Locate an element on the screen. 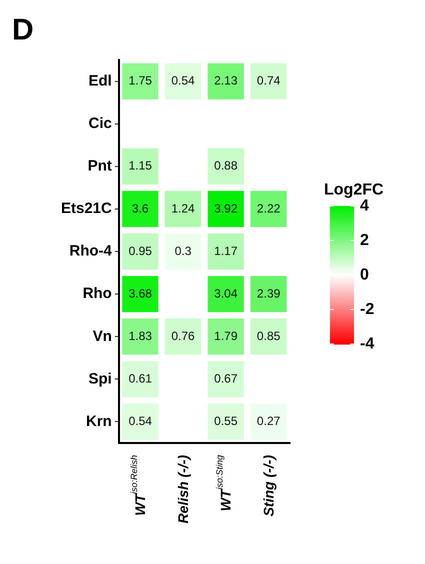 Image resolution: width=425 pixels, height=564 pixels. data-label: 2.22 is located at coordinates (268, 208).